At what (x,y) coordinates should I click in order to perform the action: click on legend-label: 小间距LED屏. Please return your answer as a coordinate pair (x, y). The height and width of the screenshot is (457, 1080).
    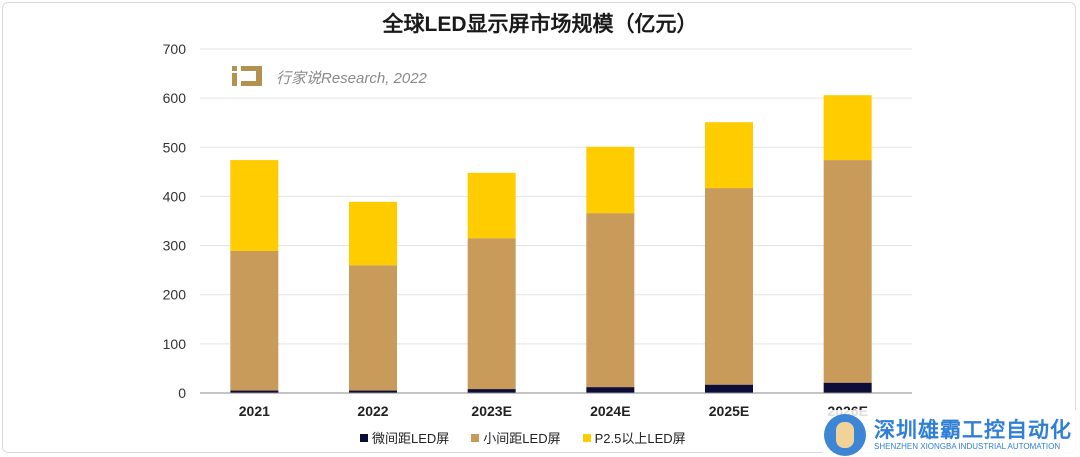
    Looking at the image, I should click on (522, 438).